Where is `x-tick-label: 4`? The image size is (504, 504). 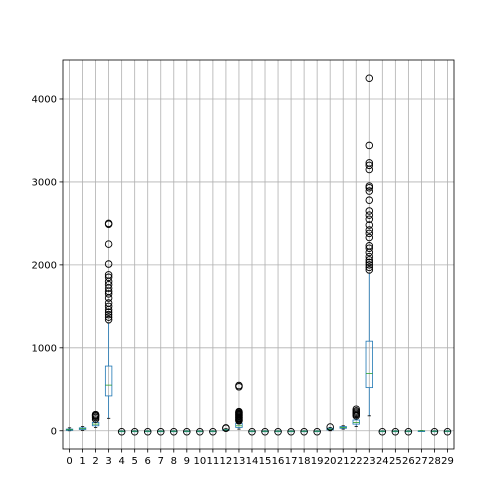
x-tick-label: 4 is located at coordinates (121, 461).